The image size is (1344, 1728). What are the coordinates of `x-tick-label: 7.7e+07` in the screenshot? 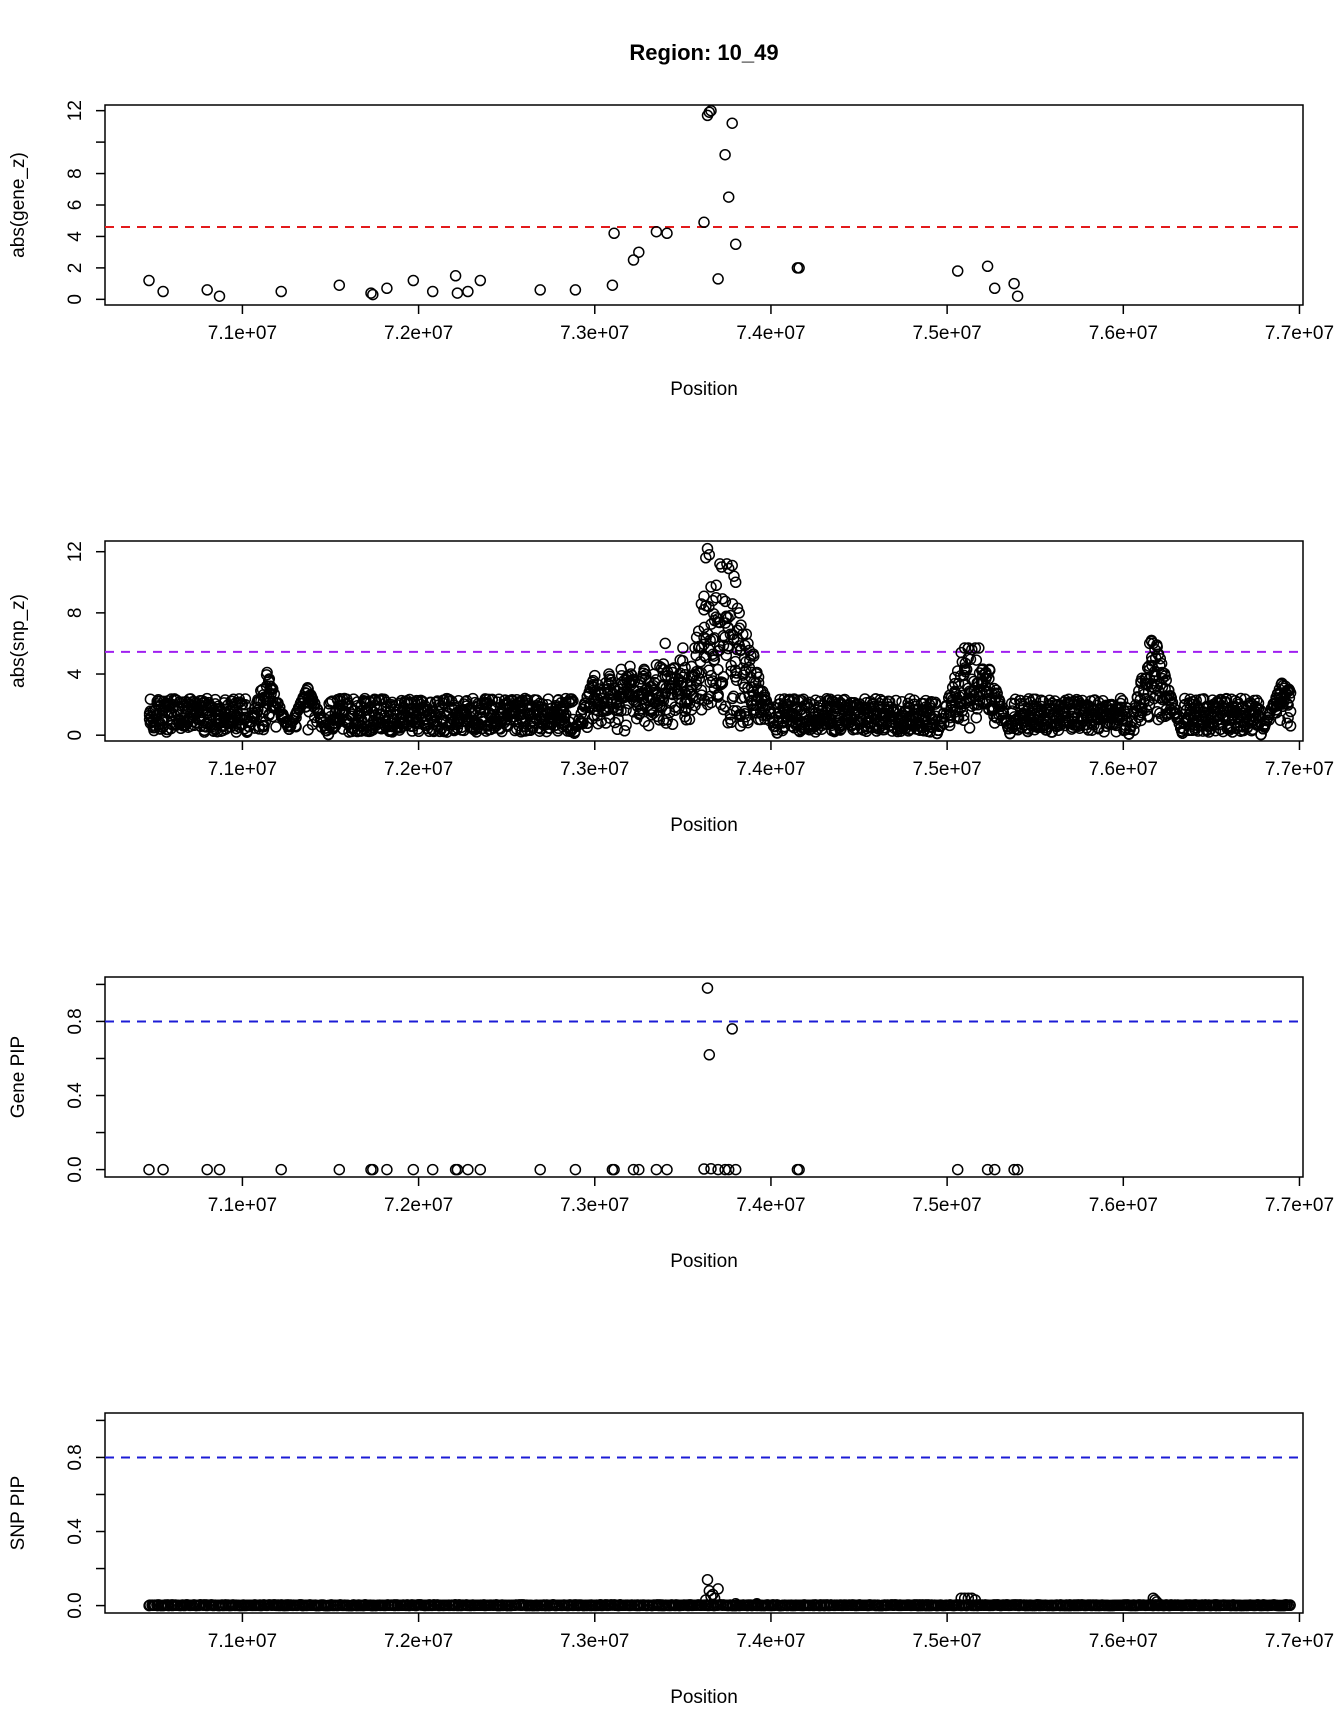 It's located at (1299, 769).